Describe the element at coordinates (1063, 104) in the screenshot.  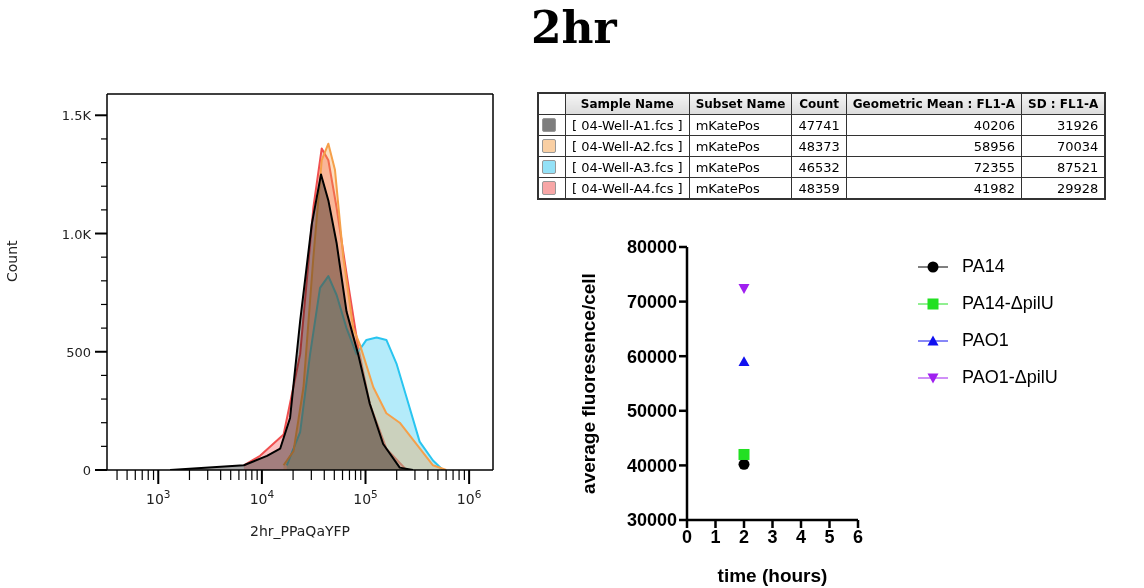
I see `category-label: SD : FL1-A` at that location.